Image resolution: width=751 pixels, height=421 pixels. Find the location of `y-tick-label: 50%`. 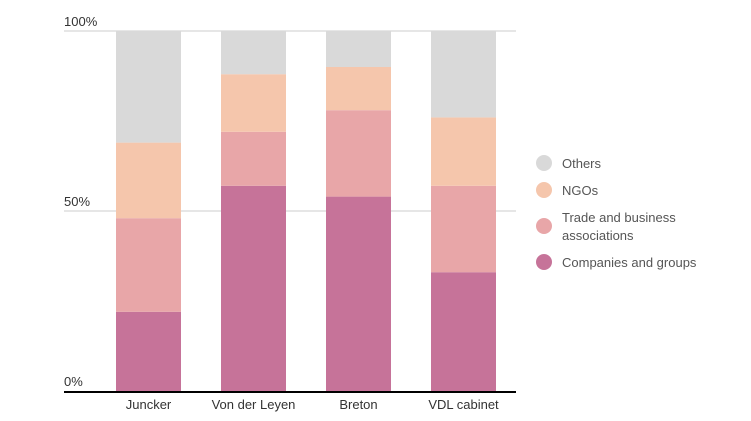

y-tick-label: 50% is located at coordinates (77, 201).